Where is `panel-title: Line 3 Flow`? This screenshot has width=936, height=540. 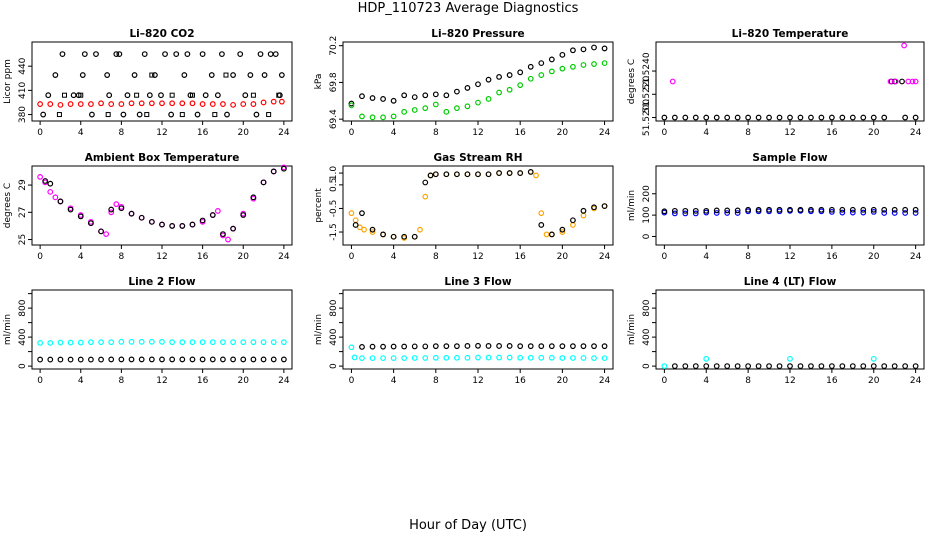 panel-title: Line 3 Flow is located at coordinates (477, 282).